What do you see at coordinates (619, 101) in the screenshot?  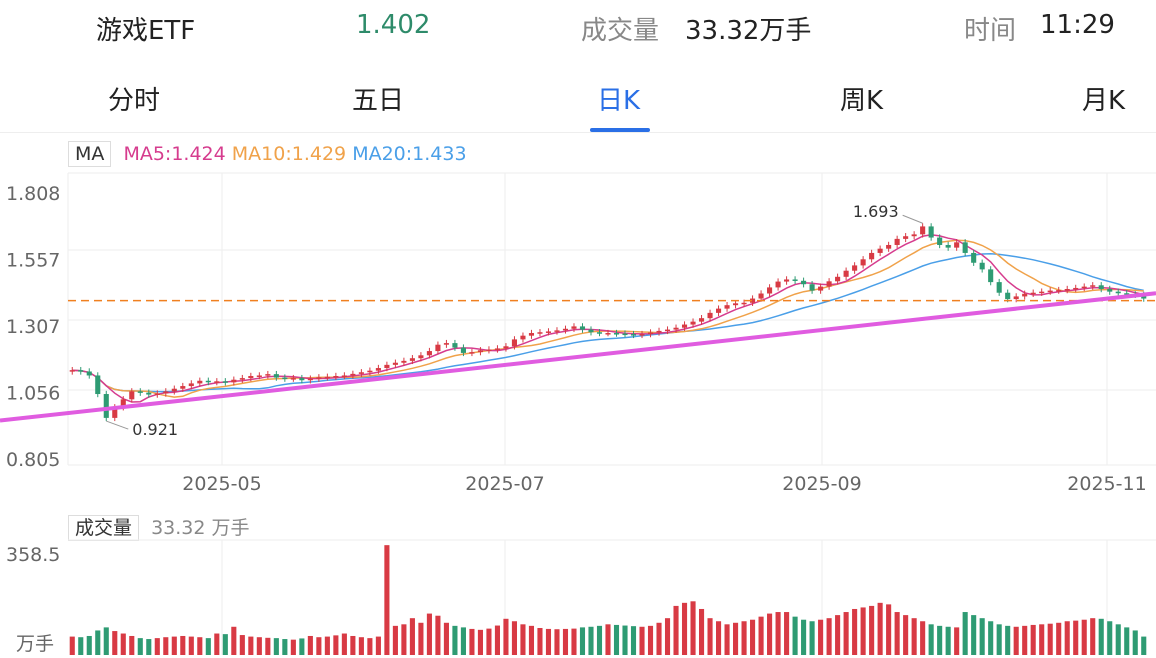 I see `tab-daily-k: 日K` at bounding box center [619, 101].